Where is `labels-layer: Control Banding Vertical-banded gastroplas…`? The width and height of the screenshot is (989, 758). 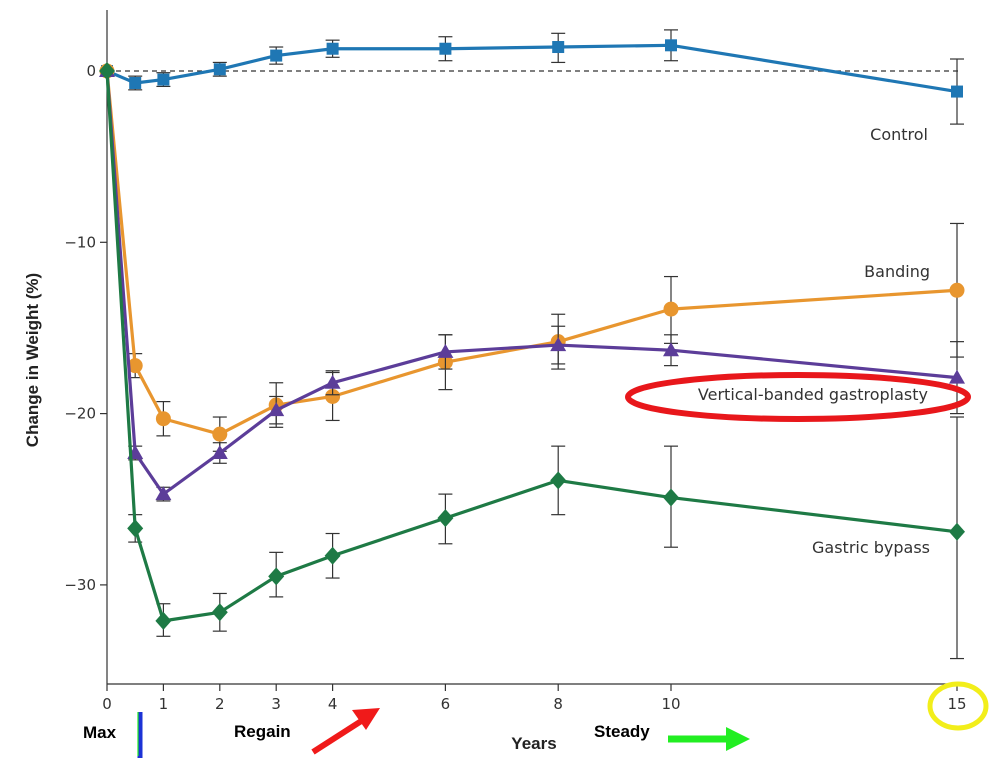
labels-layer: Control Banding Vertical-banded gastroplas… is located at coordinates (814, 341).